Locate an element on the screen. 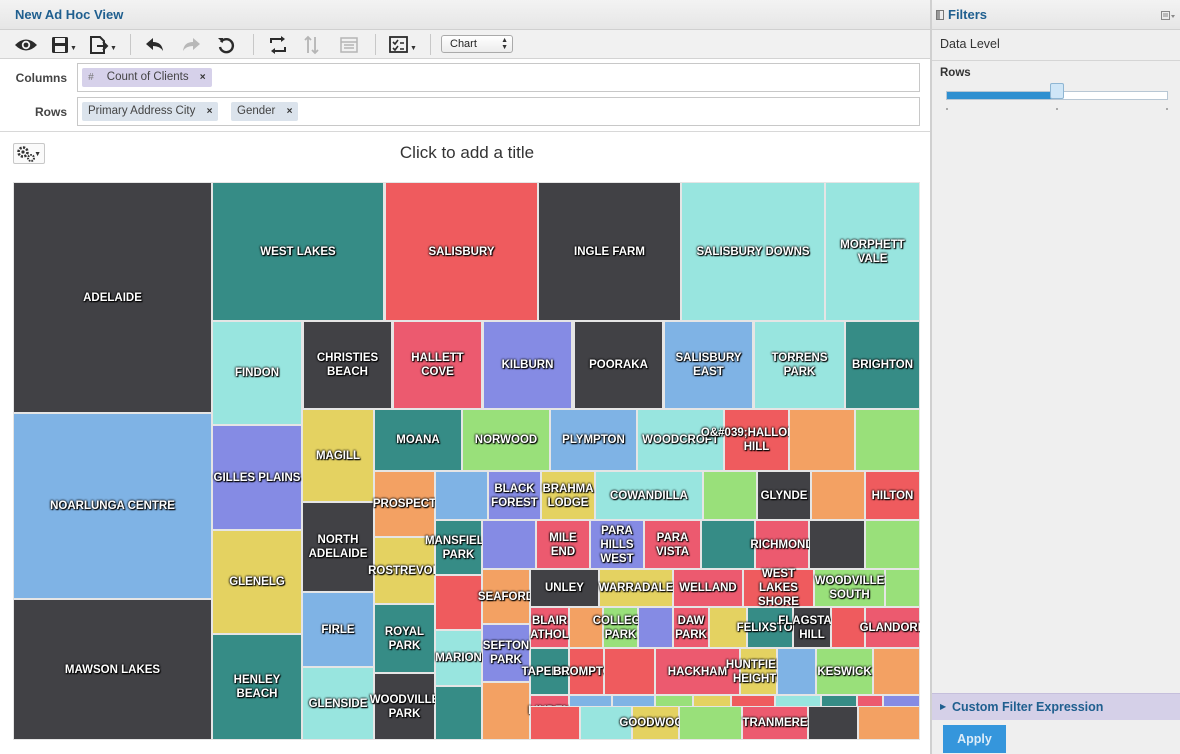 Image resolution: width=1180 pixels, height=754 pixels. treemap-tile: WARRADALE is located at coordinates (636, 588).